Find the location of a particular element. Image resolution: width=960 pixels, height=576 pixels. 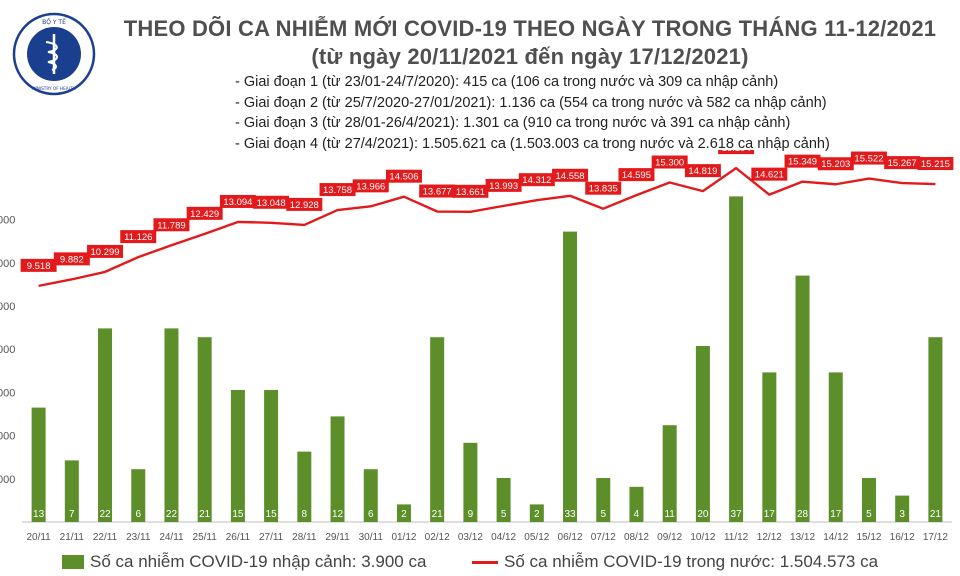

line-value-label-30/11: 13.966 is located at coordinates (370, 186).